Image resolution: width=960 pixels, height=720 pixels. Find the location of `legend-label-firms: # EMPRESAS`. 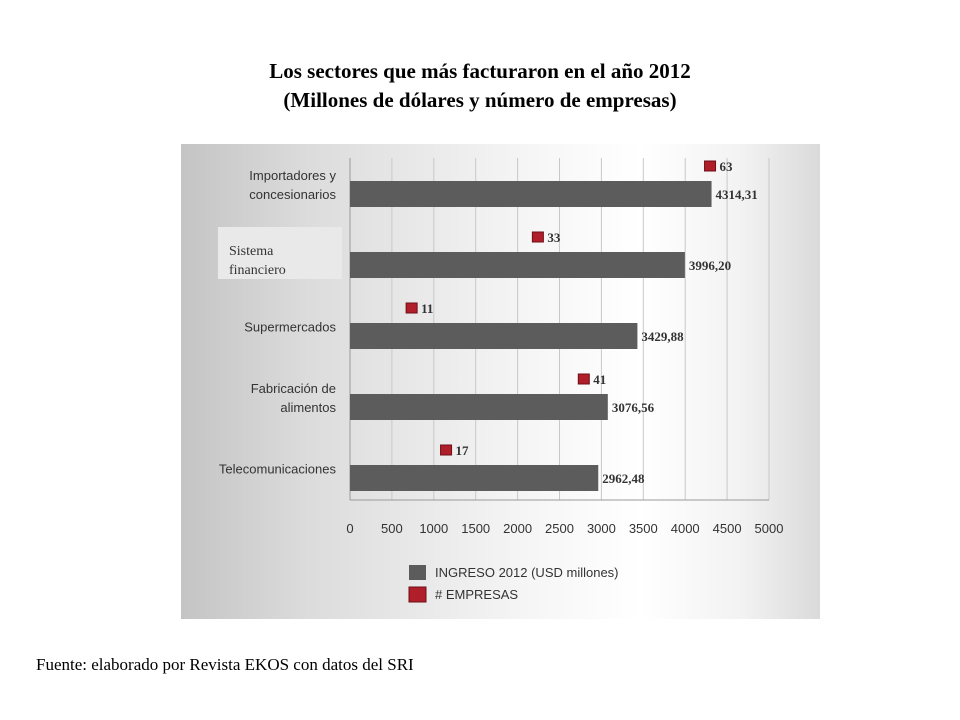

legend-label-firms: # EMPRESAS is located at coordinates (476, 594).